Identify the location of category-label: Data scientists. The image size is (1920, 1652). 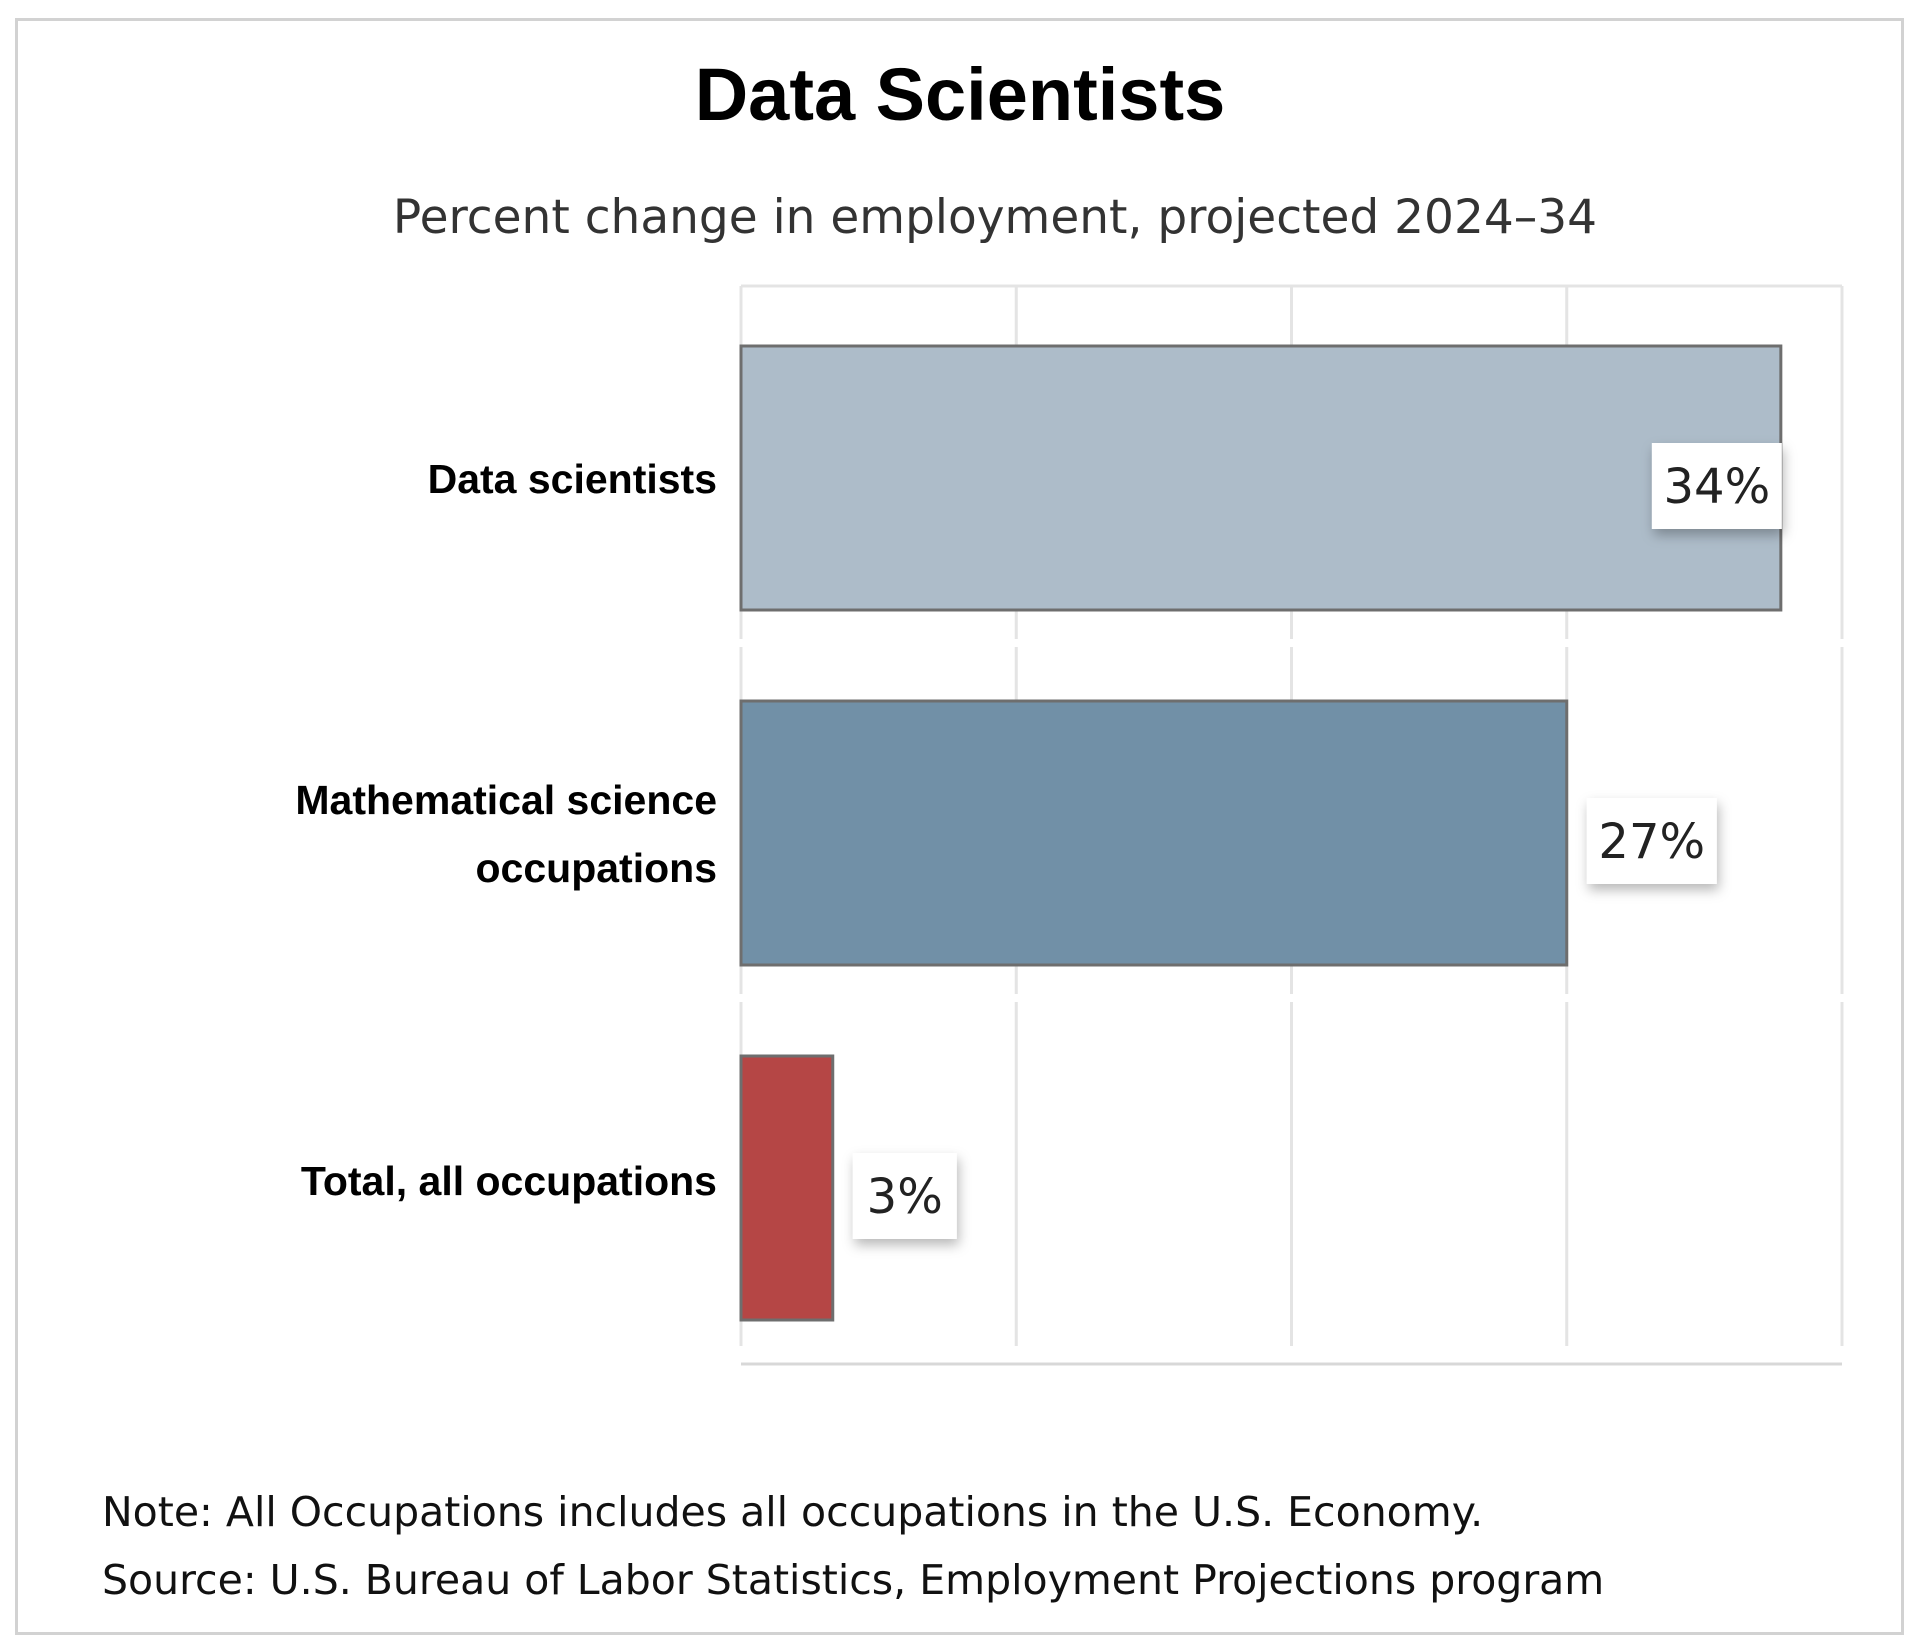
(572, 479).